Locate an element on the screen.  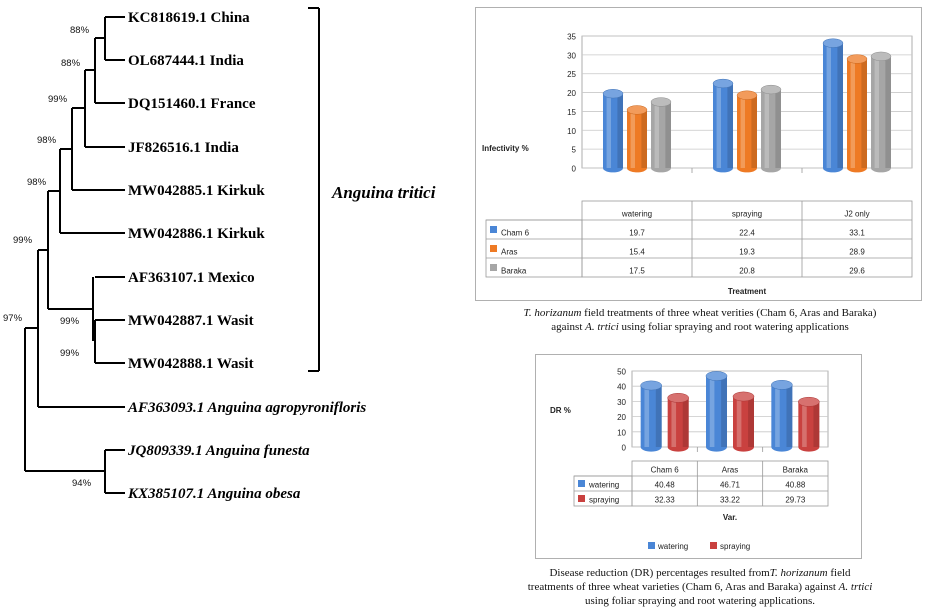
data-label: 33.1 is located at coordinates (857, 233).